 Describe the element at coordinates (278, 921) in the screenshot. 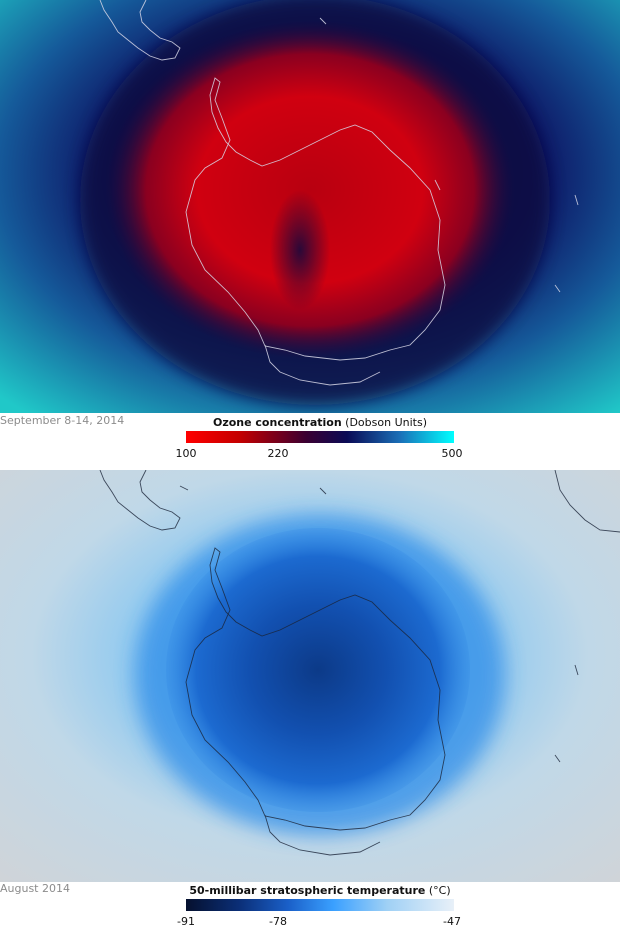

I see `temperature-tick-mid: -78` at that location.